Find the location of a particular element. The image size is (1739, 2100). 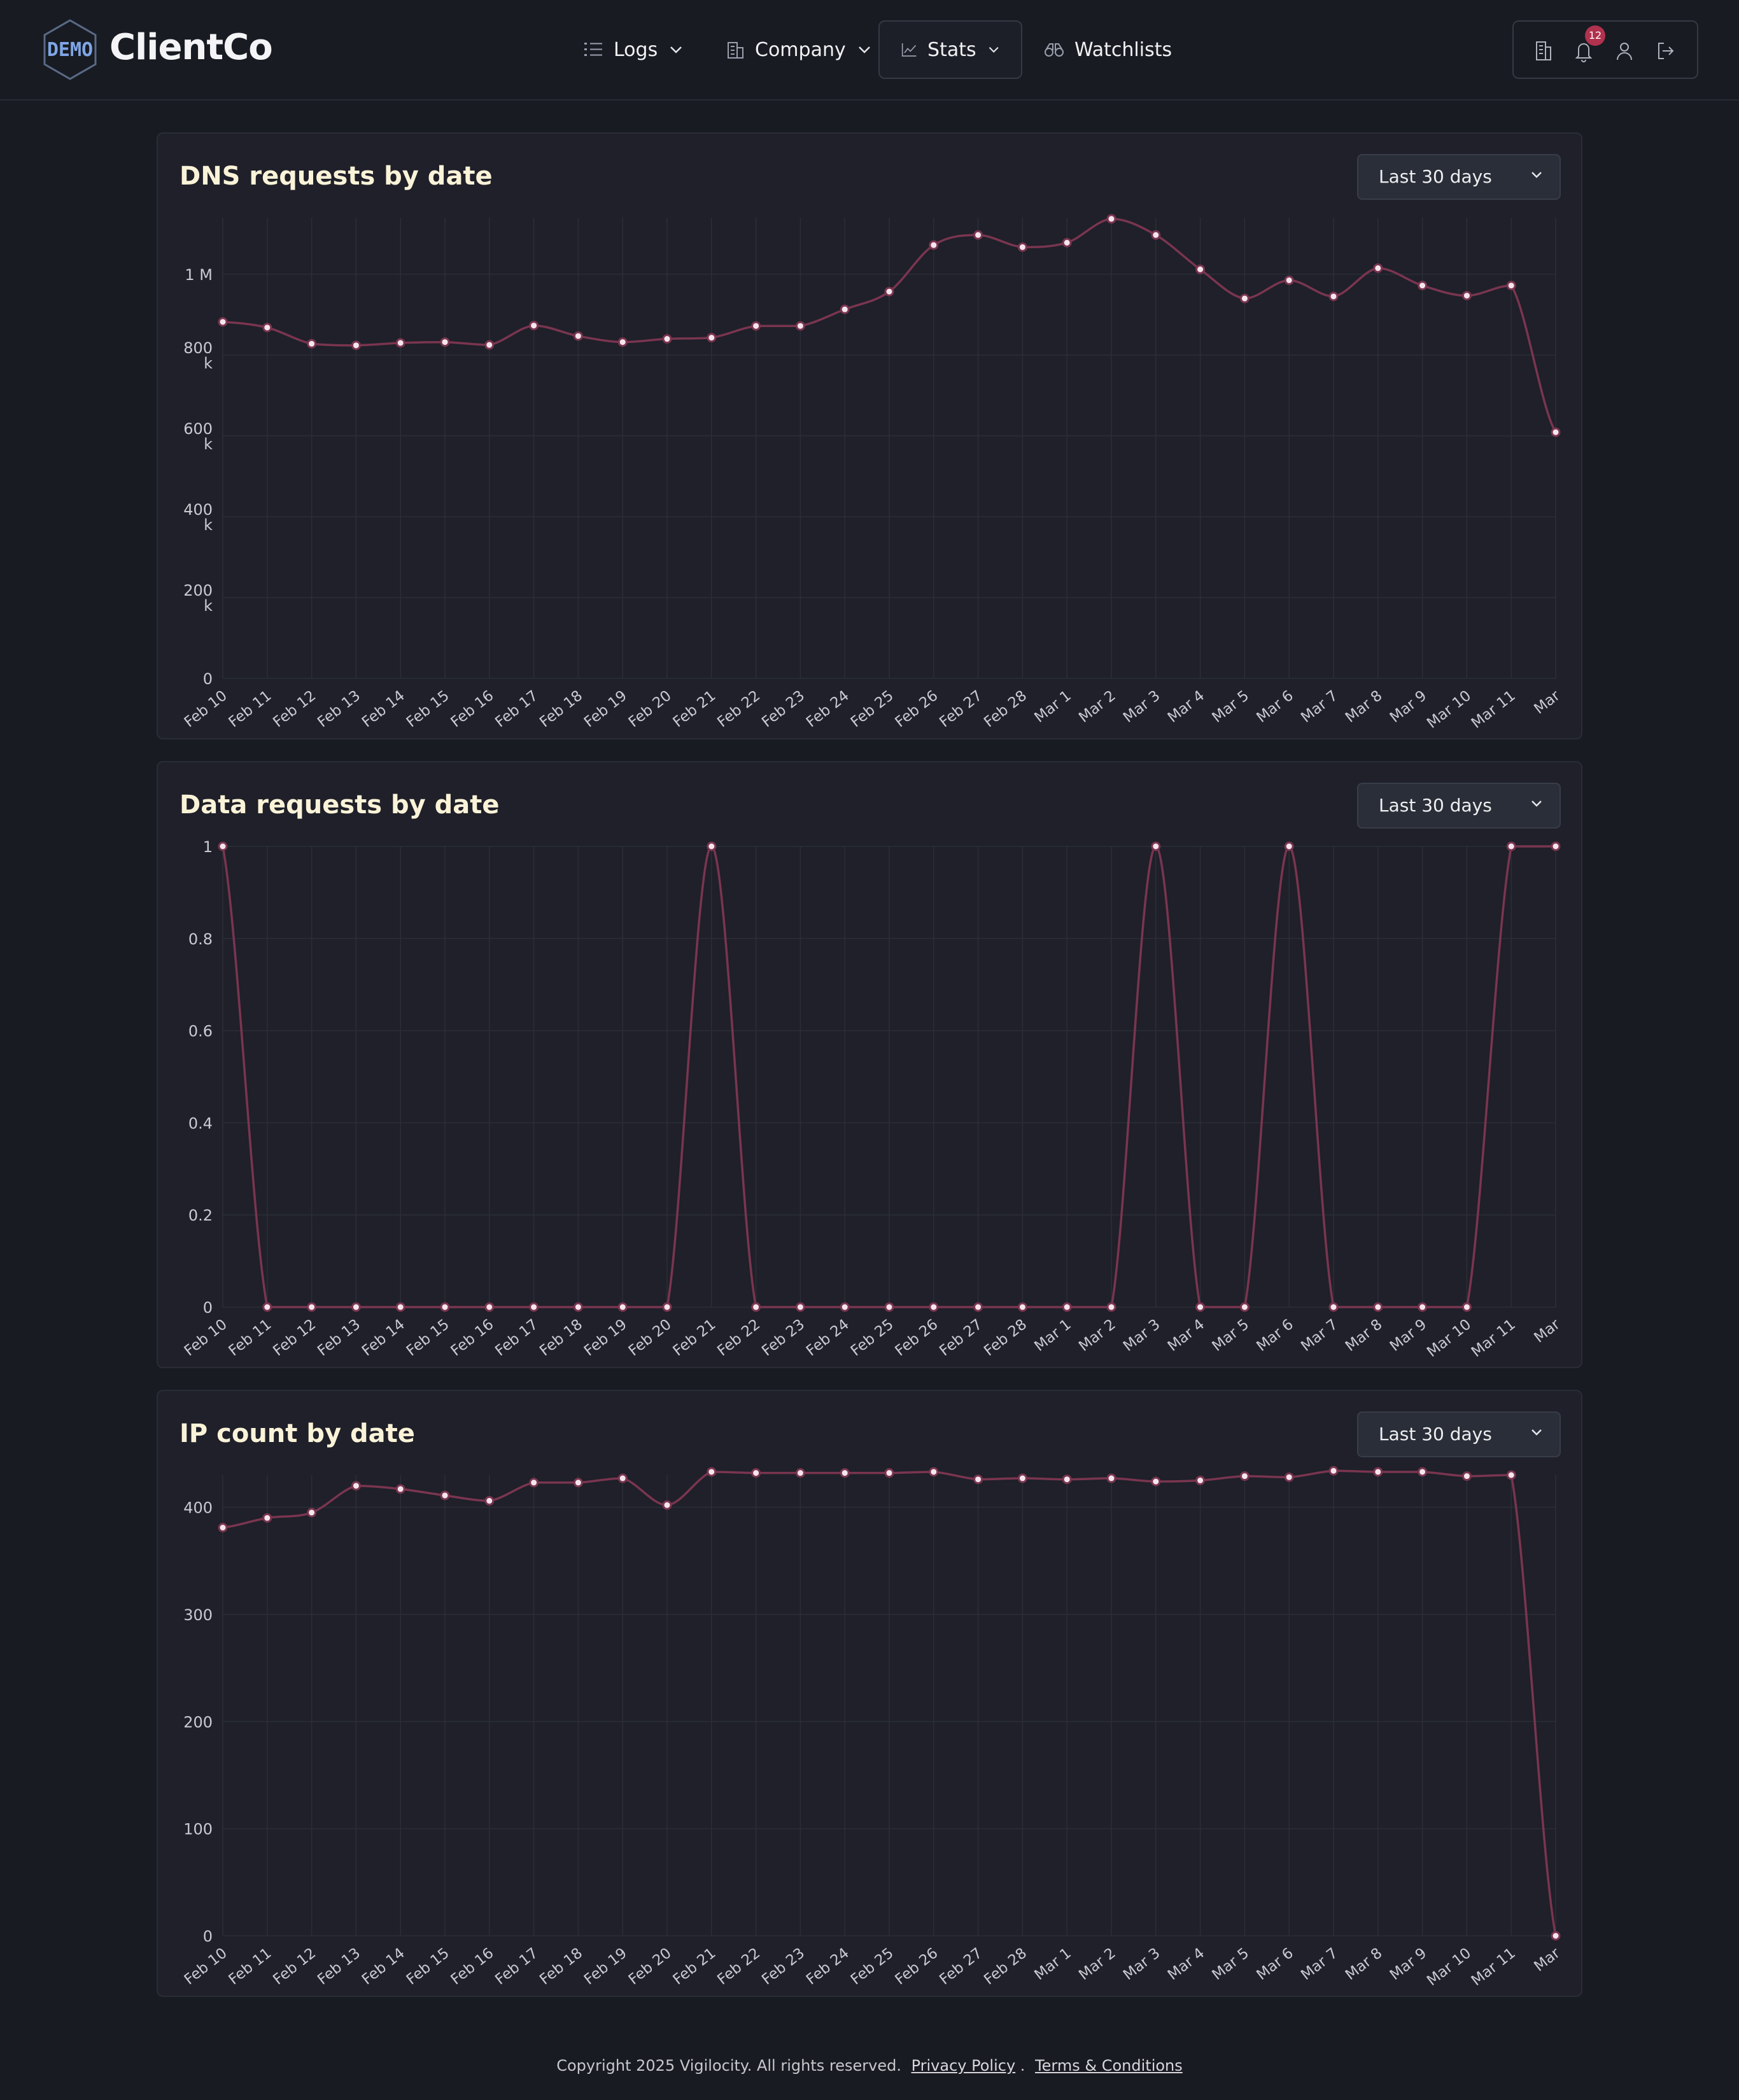

x-tick-label: Feb 15 is located at coordinates (428, 1337).